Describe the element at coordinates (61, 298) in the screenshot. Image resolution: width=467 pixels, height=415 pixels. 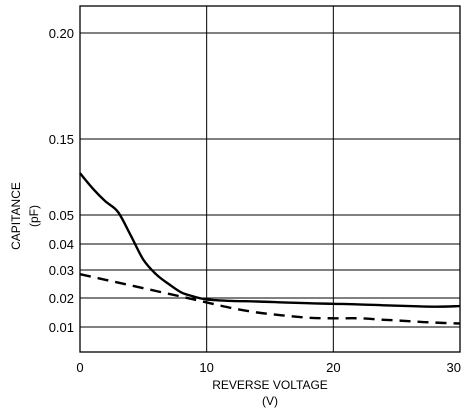
I see `y-tick-label: 0.02` at that location.